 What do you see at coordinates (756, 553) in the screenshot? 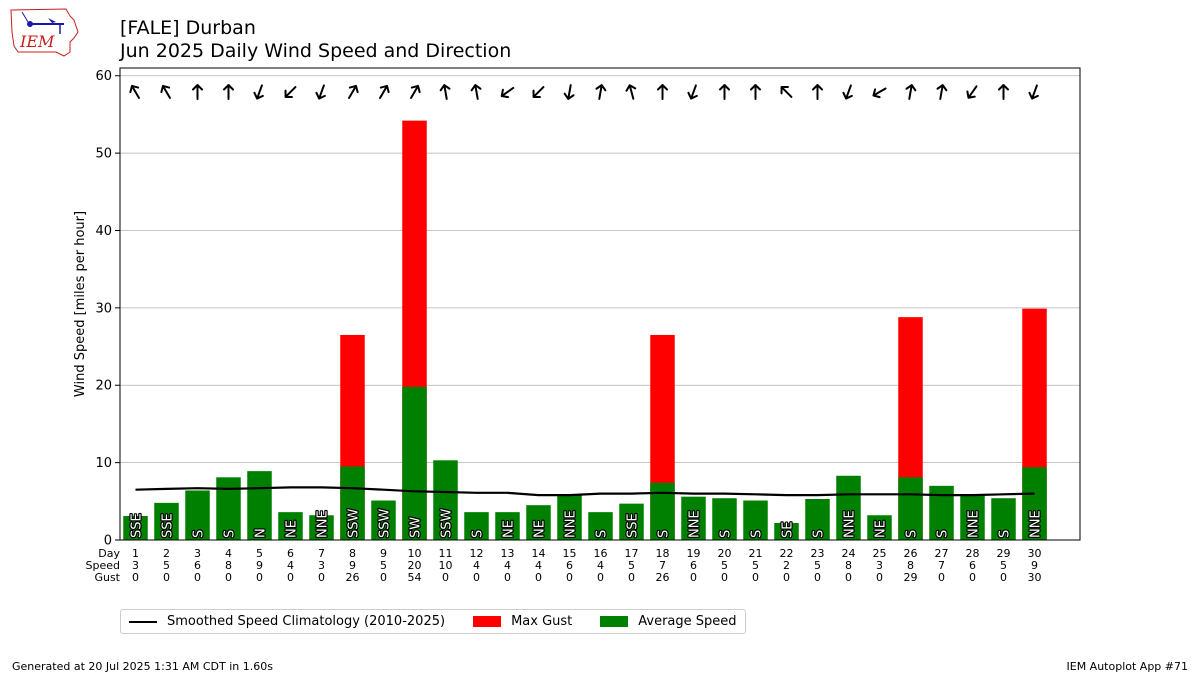
I see `day-label: 21` at bounding box center [756, 553].